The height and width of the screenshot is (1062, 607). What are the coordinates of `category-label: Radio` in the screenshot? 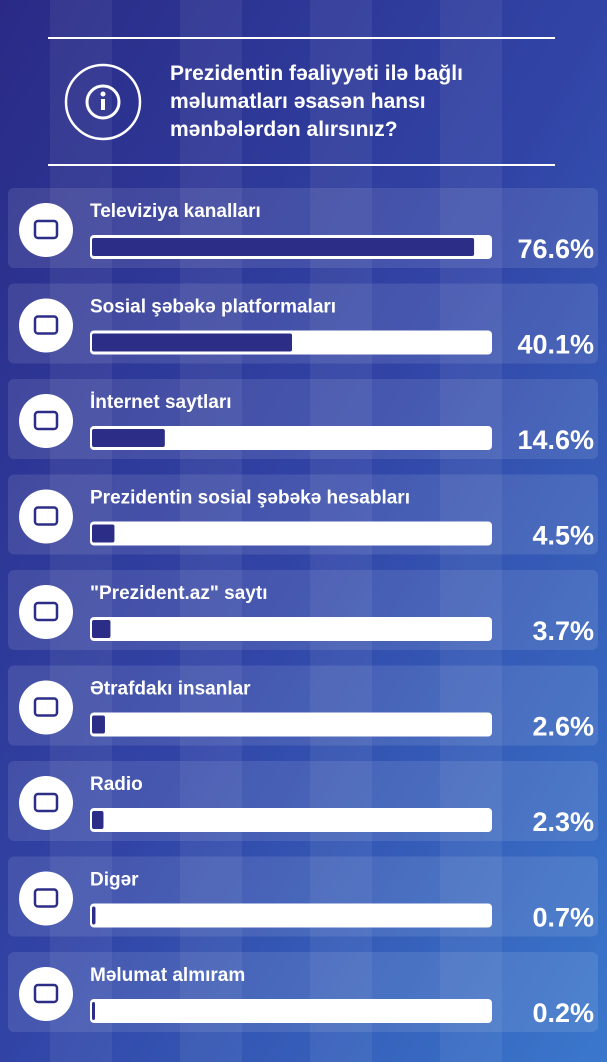 It's located at (116, 784).